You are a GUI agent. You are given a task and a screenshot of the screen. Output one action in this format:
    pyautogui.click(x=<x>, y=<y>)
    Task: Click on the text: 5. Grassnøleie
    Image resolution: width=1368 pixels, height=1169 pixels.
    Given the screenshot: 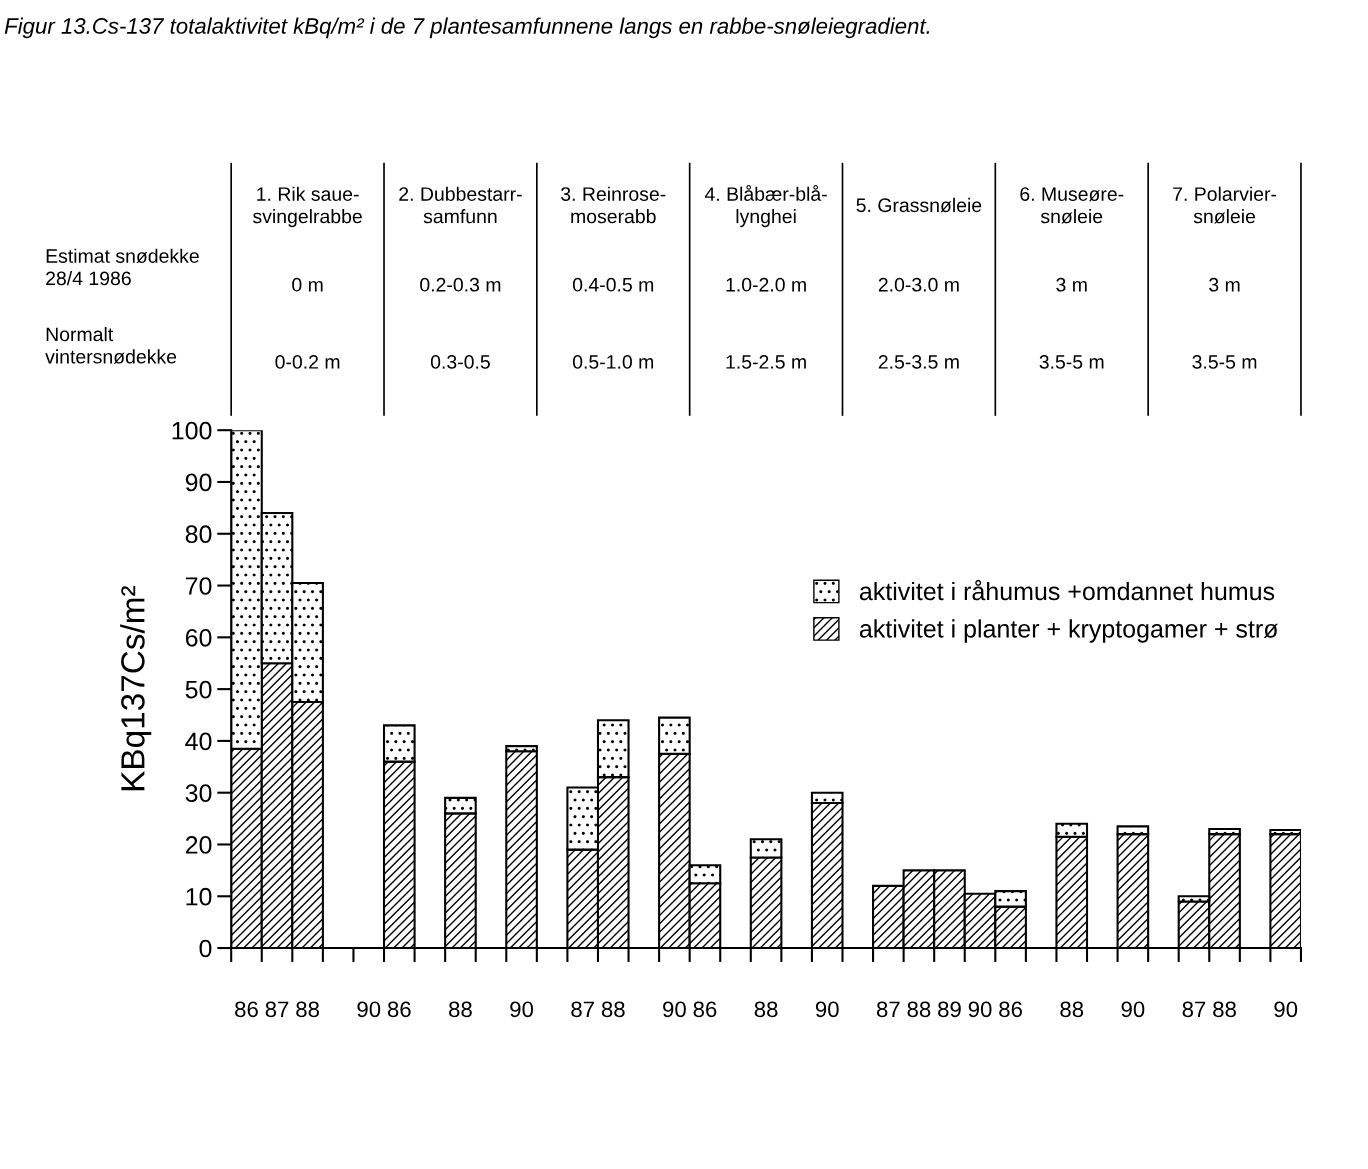 What is the action you would take?
    pyautogui.click(x=919, y=205)
    